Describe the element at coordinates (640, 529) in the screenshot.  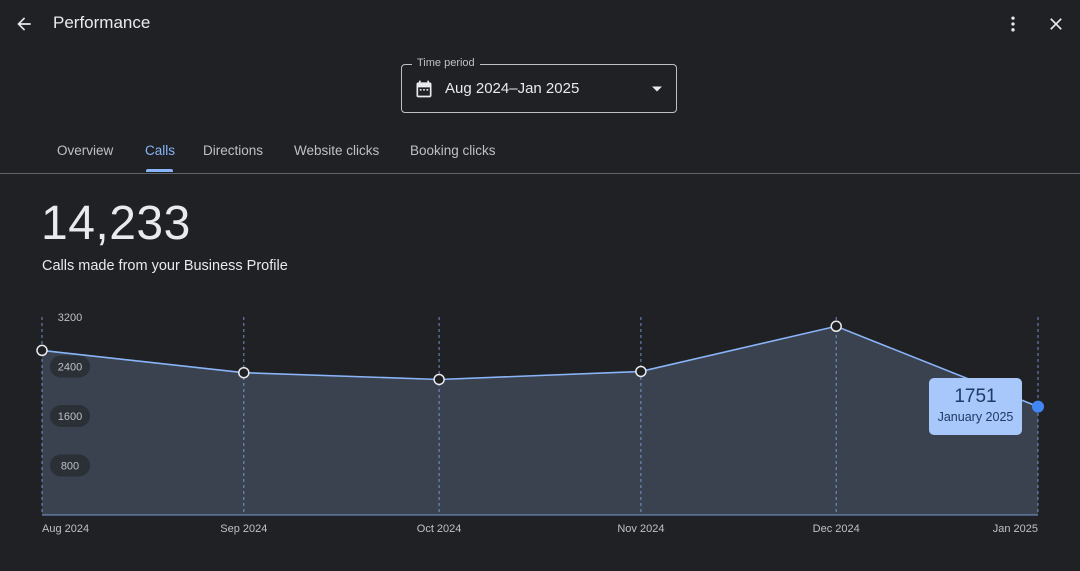
I see `x-tick-label: Nov 2024` at that location.